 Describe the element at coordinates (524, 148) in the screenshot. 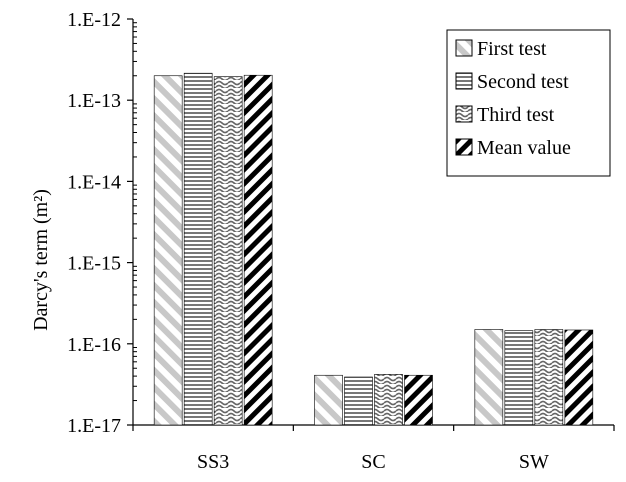

I see `legend-label: Mean value` at that location.